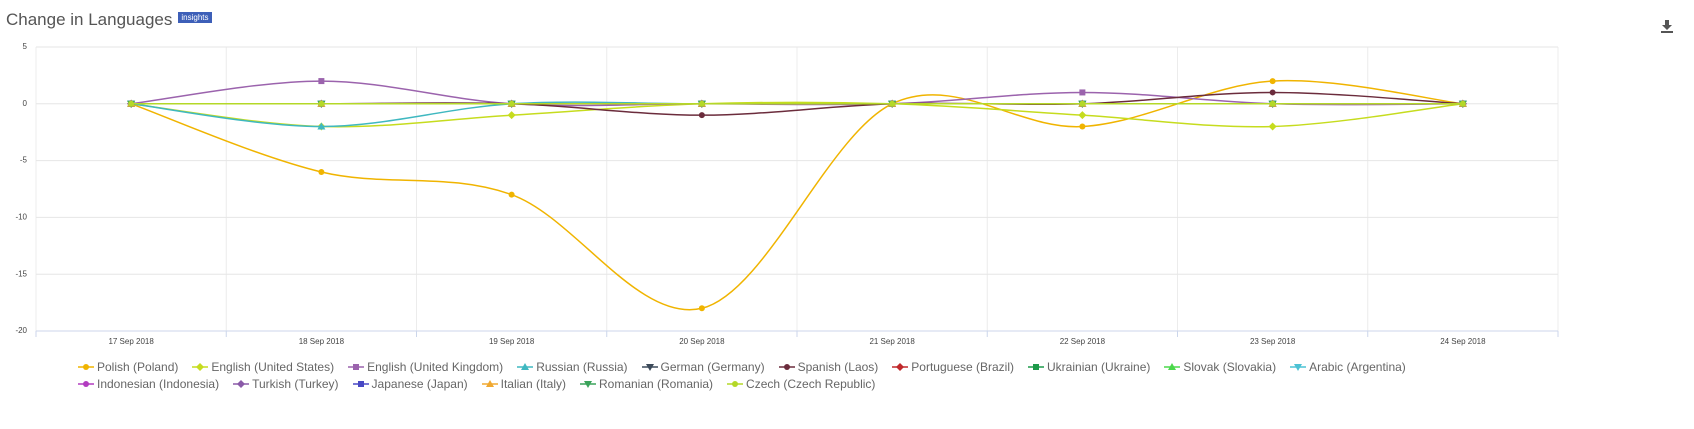 The image size is (1694, 429). What do you see at coordinates (21, 273) in the screenshot?
I see `y-tick-label: -15` at bounding box center [21, 273].